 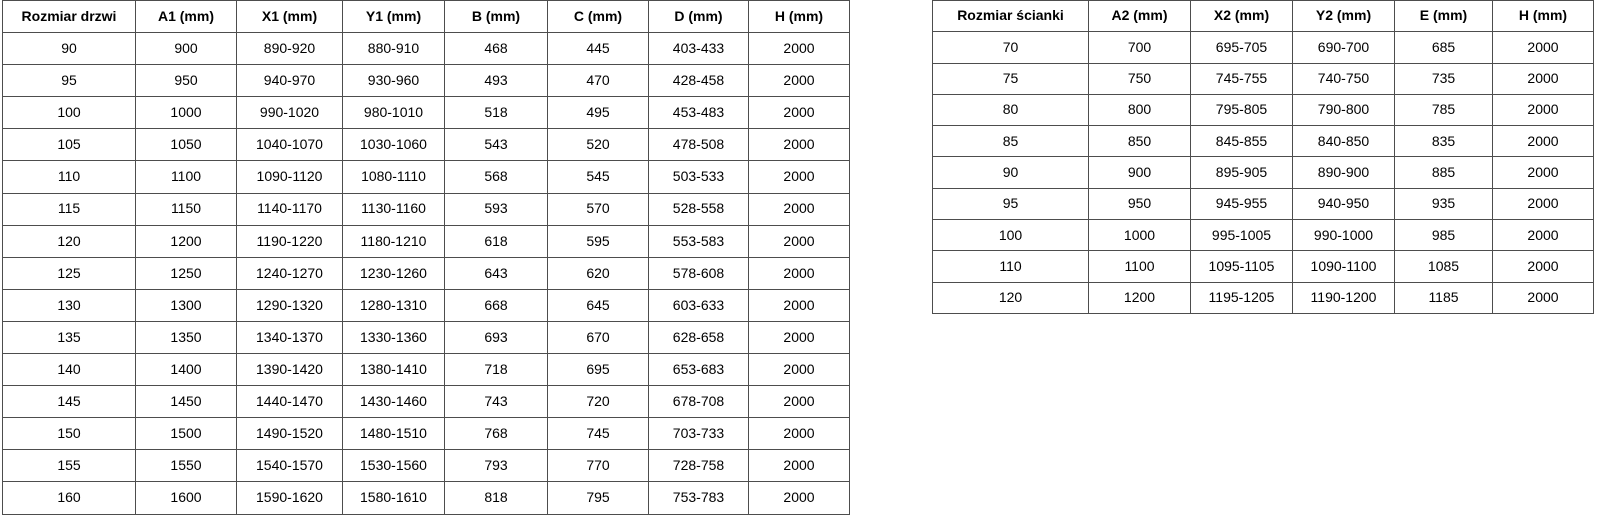 I want to click on cell-y1: 1530-1560, so click(x=393, y=466).